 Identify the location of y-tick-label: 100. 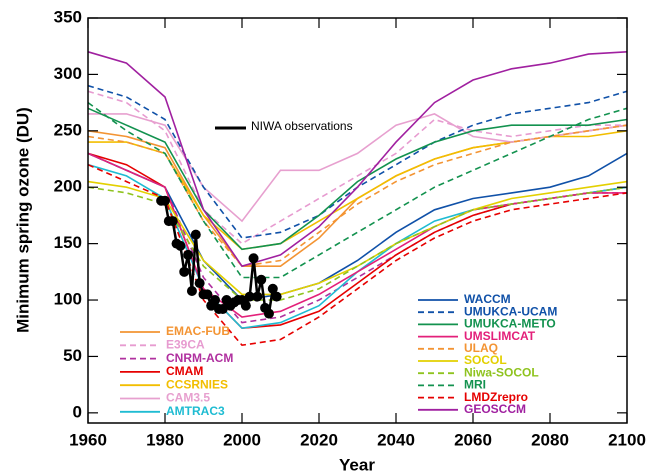
(68, 299).